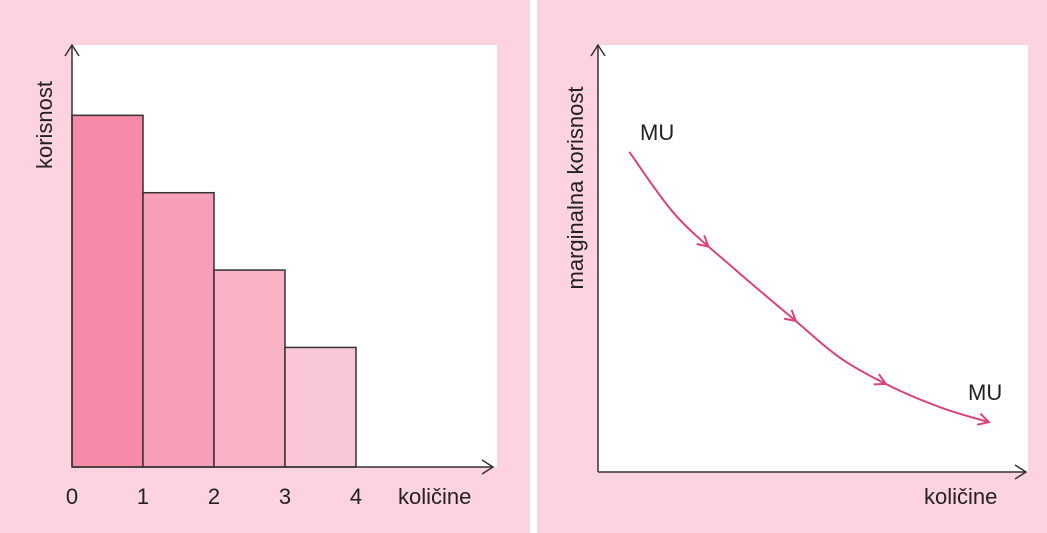 The image size is (1047, 533). Describe the element at coordinates (143, 496) in the screenshot. I see `x-tick-1: 1` at that location.